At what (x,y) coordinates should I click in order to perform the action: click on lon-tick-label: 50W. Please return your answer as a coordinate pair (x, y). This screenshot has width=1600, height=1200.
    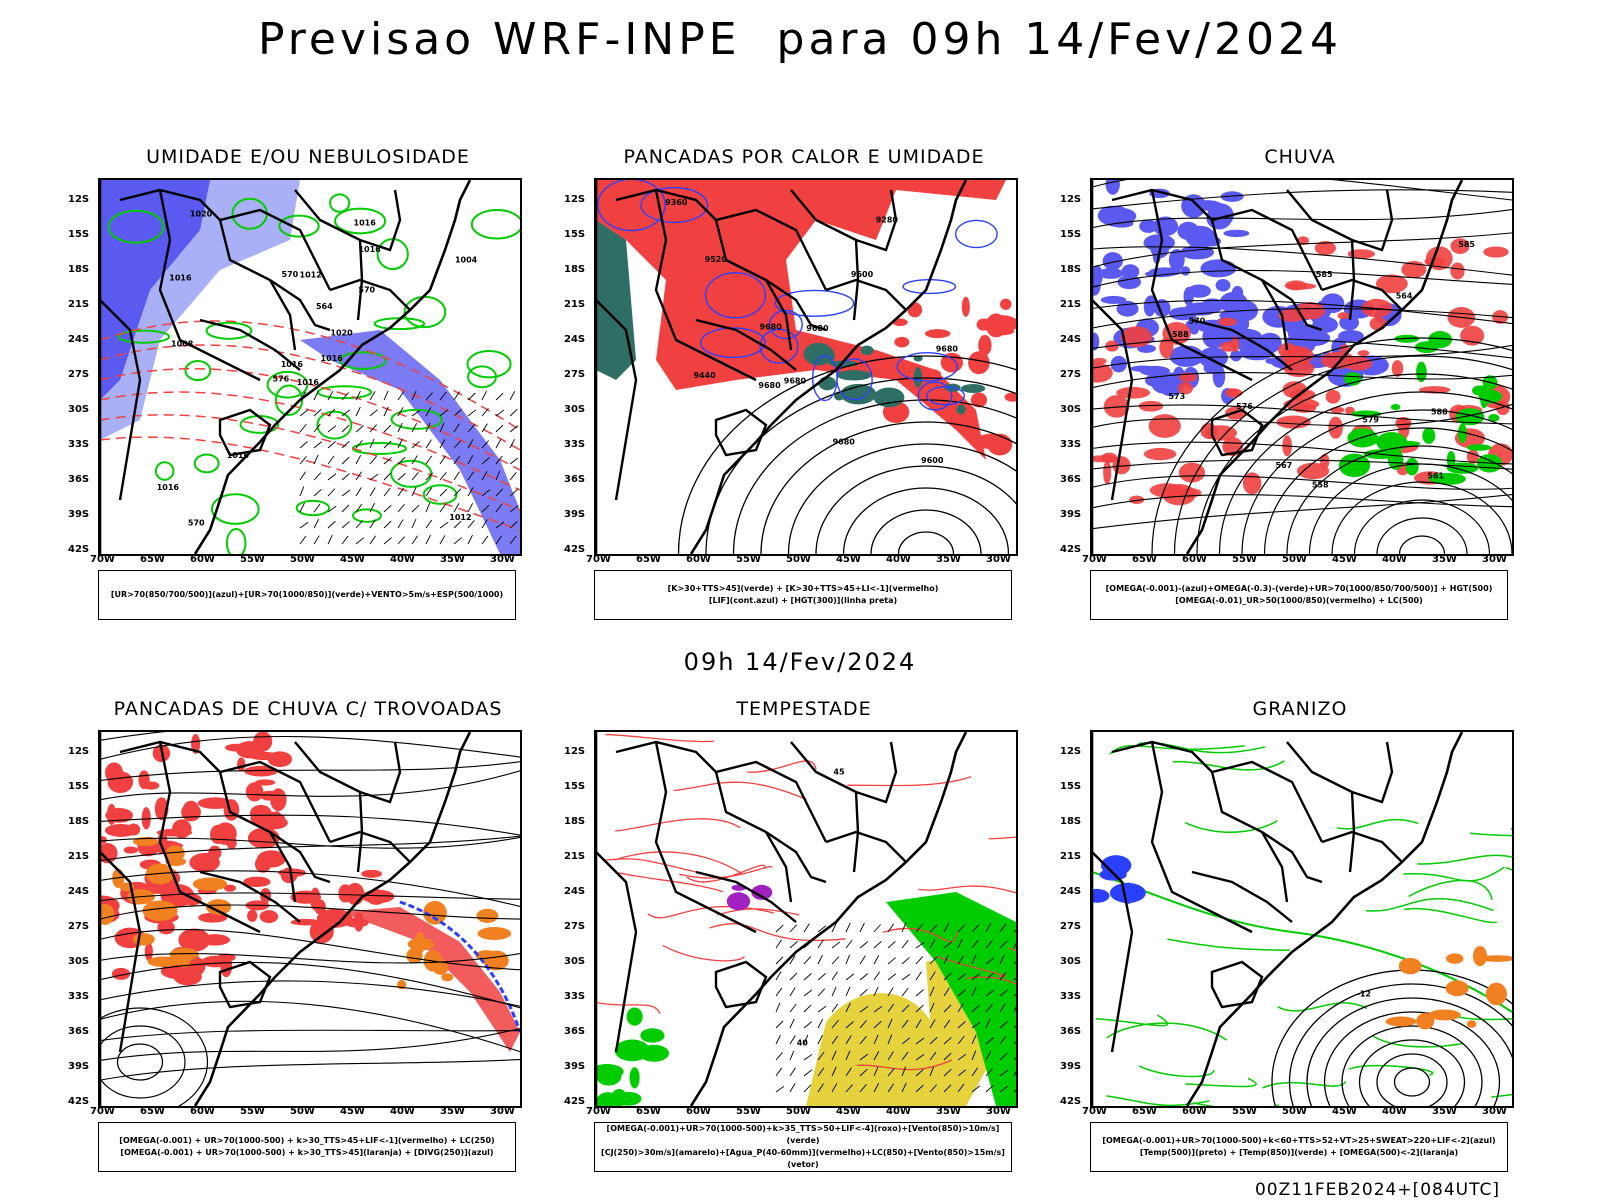
    Looking at the image, I should click on (302, 559).